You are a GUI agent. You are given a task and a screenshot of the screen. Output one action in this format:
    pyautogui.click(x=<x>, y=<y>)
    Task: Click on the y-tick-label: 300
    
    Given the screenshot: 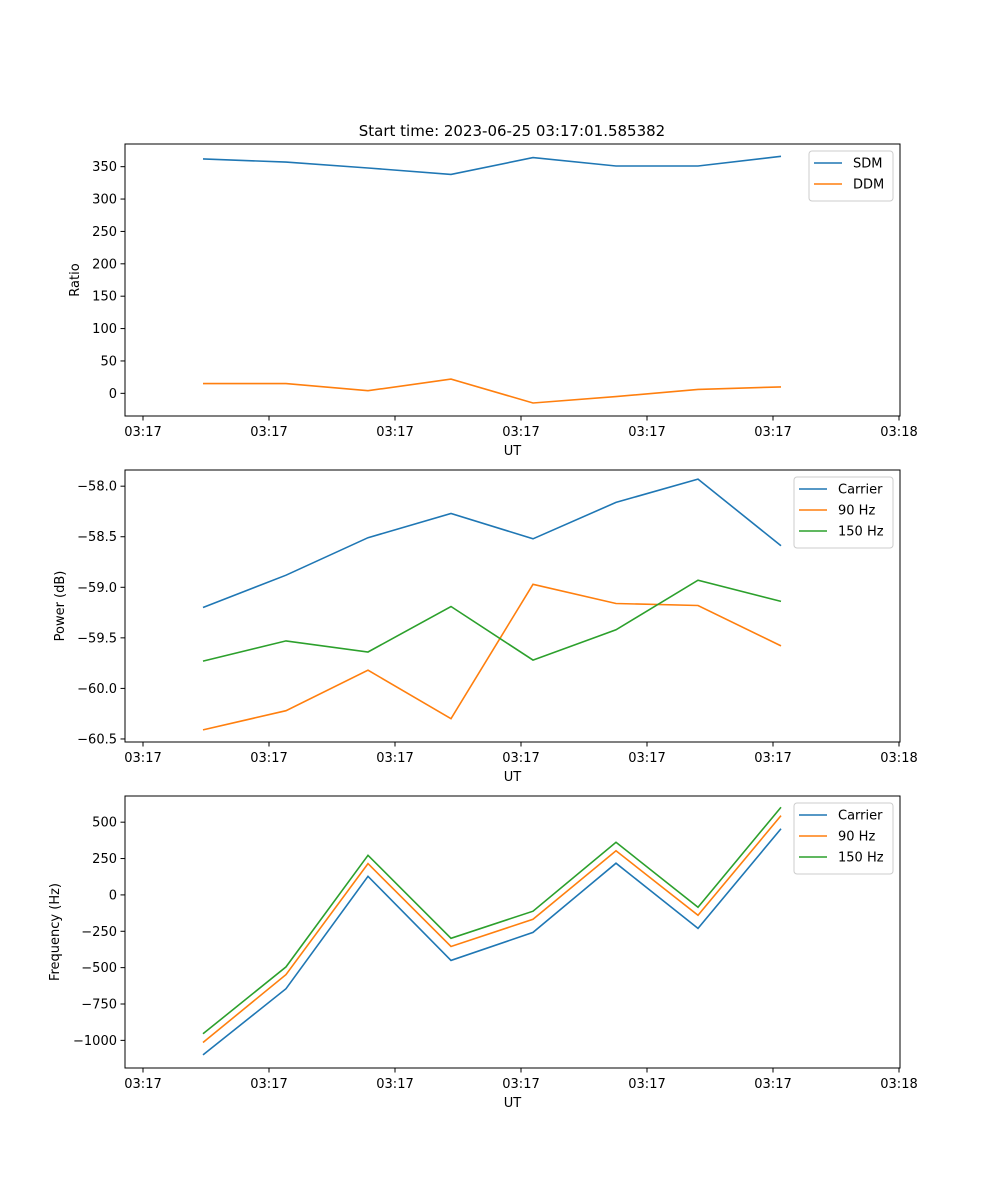 What is the action you would take?
    pyautogui.click(x=104, y=200)
    